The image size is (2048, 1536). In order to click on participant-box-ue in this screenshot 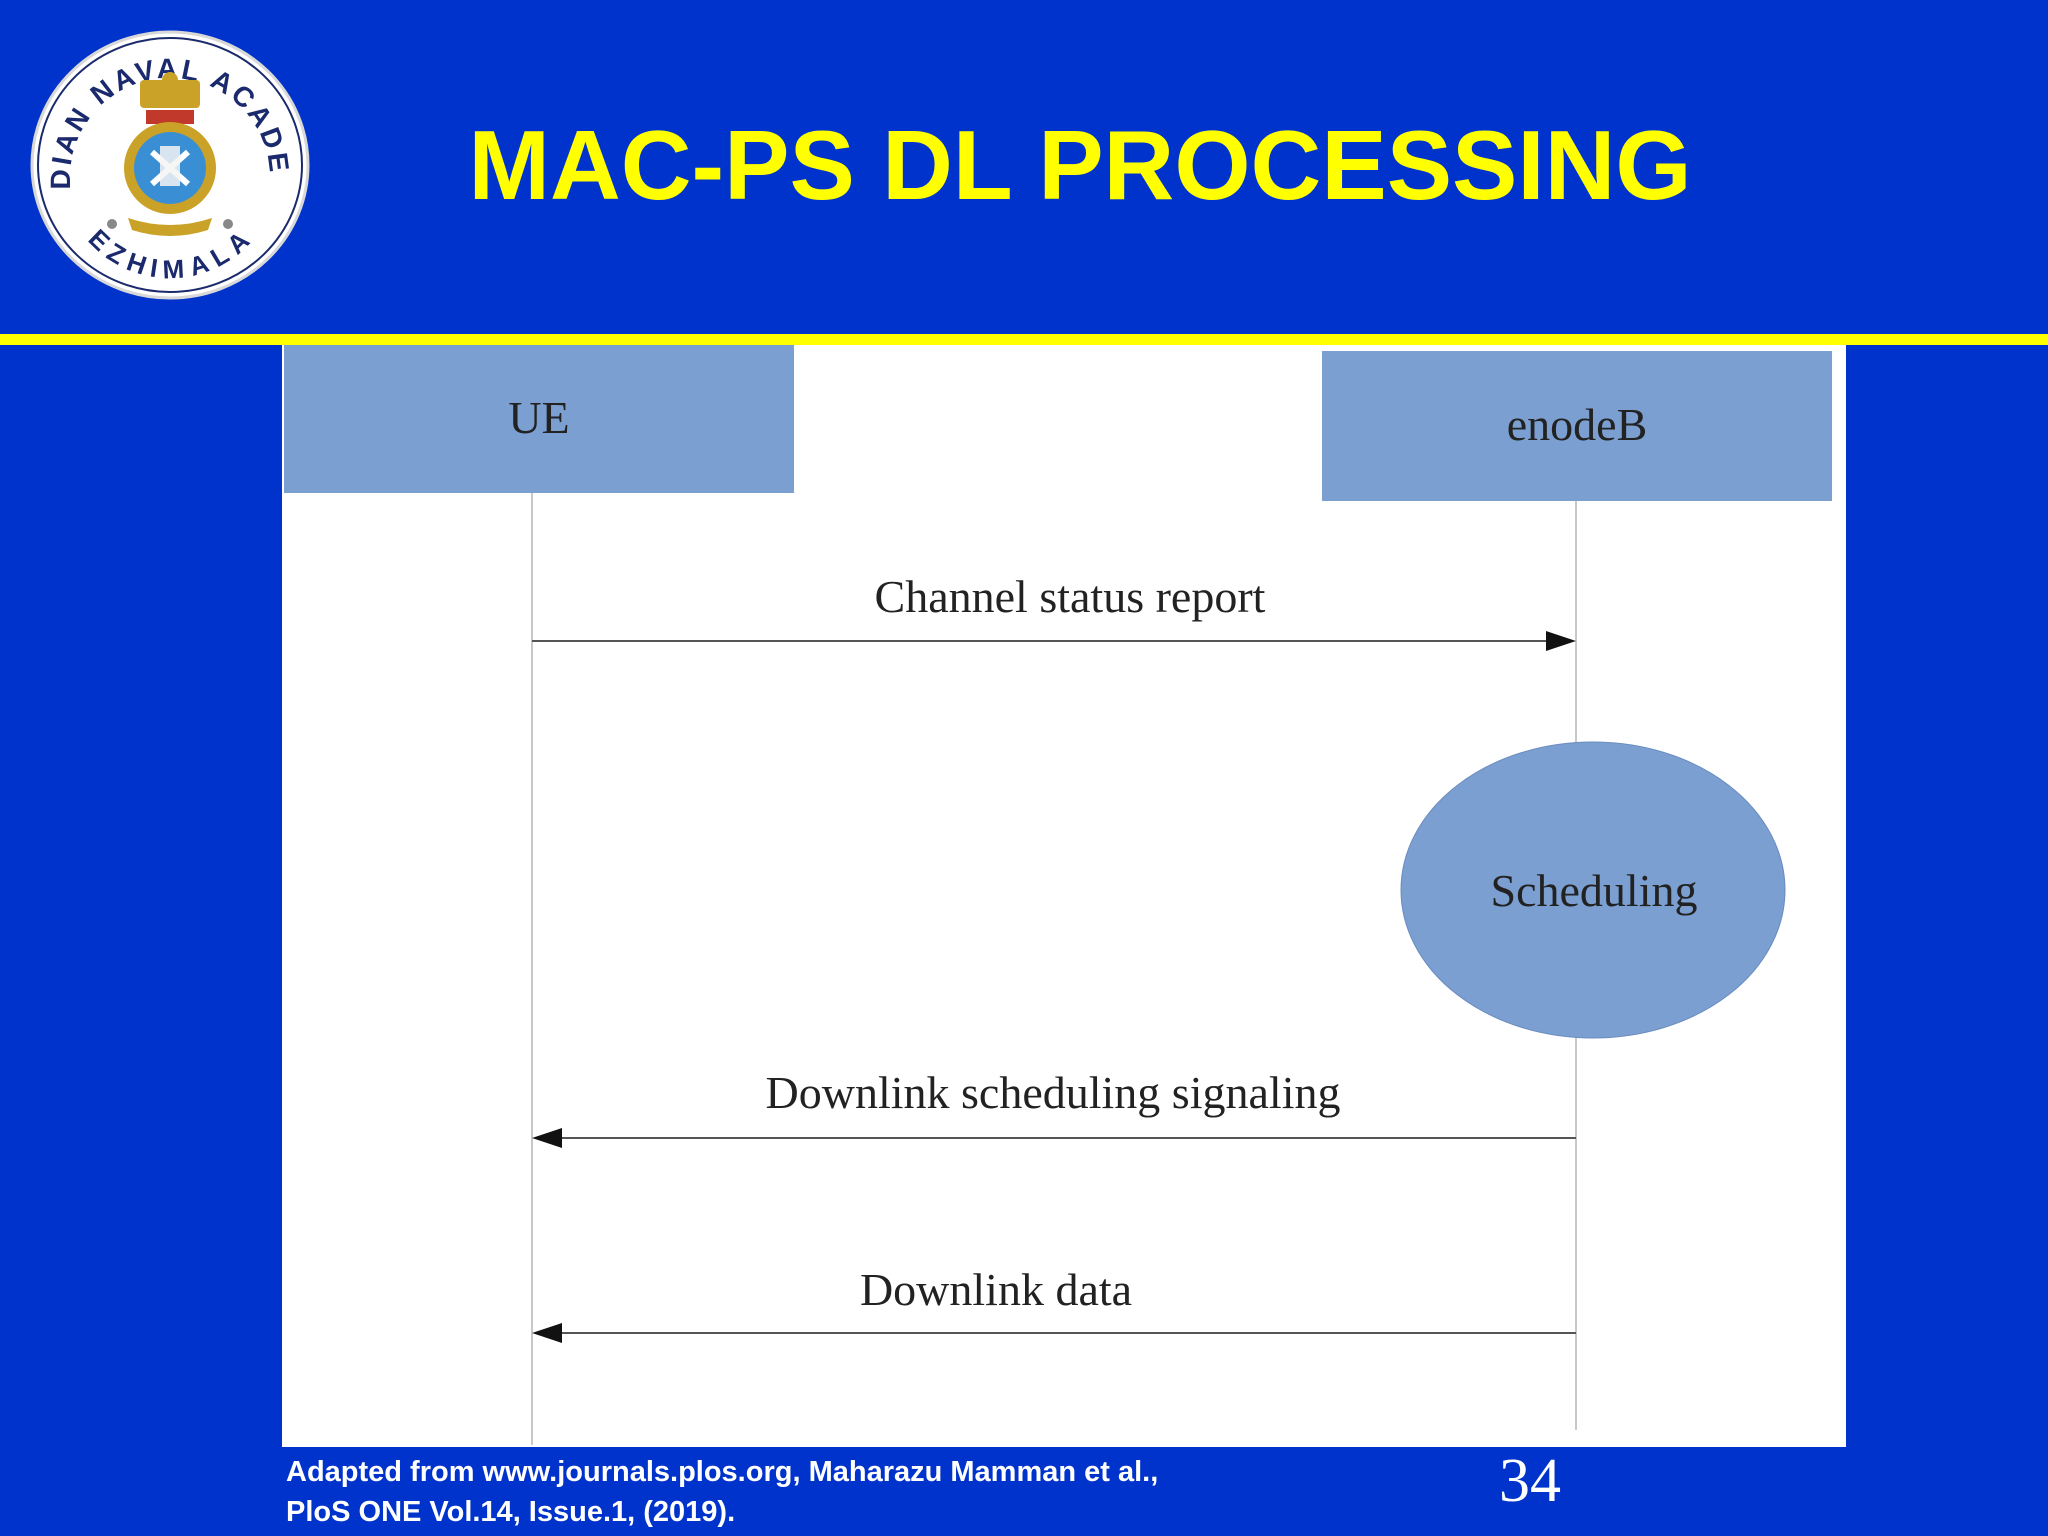, I will do `click(539, 419)`.